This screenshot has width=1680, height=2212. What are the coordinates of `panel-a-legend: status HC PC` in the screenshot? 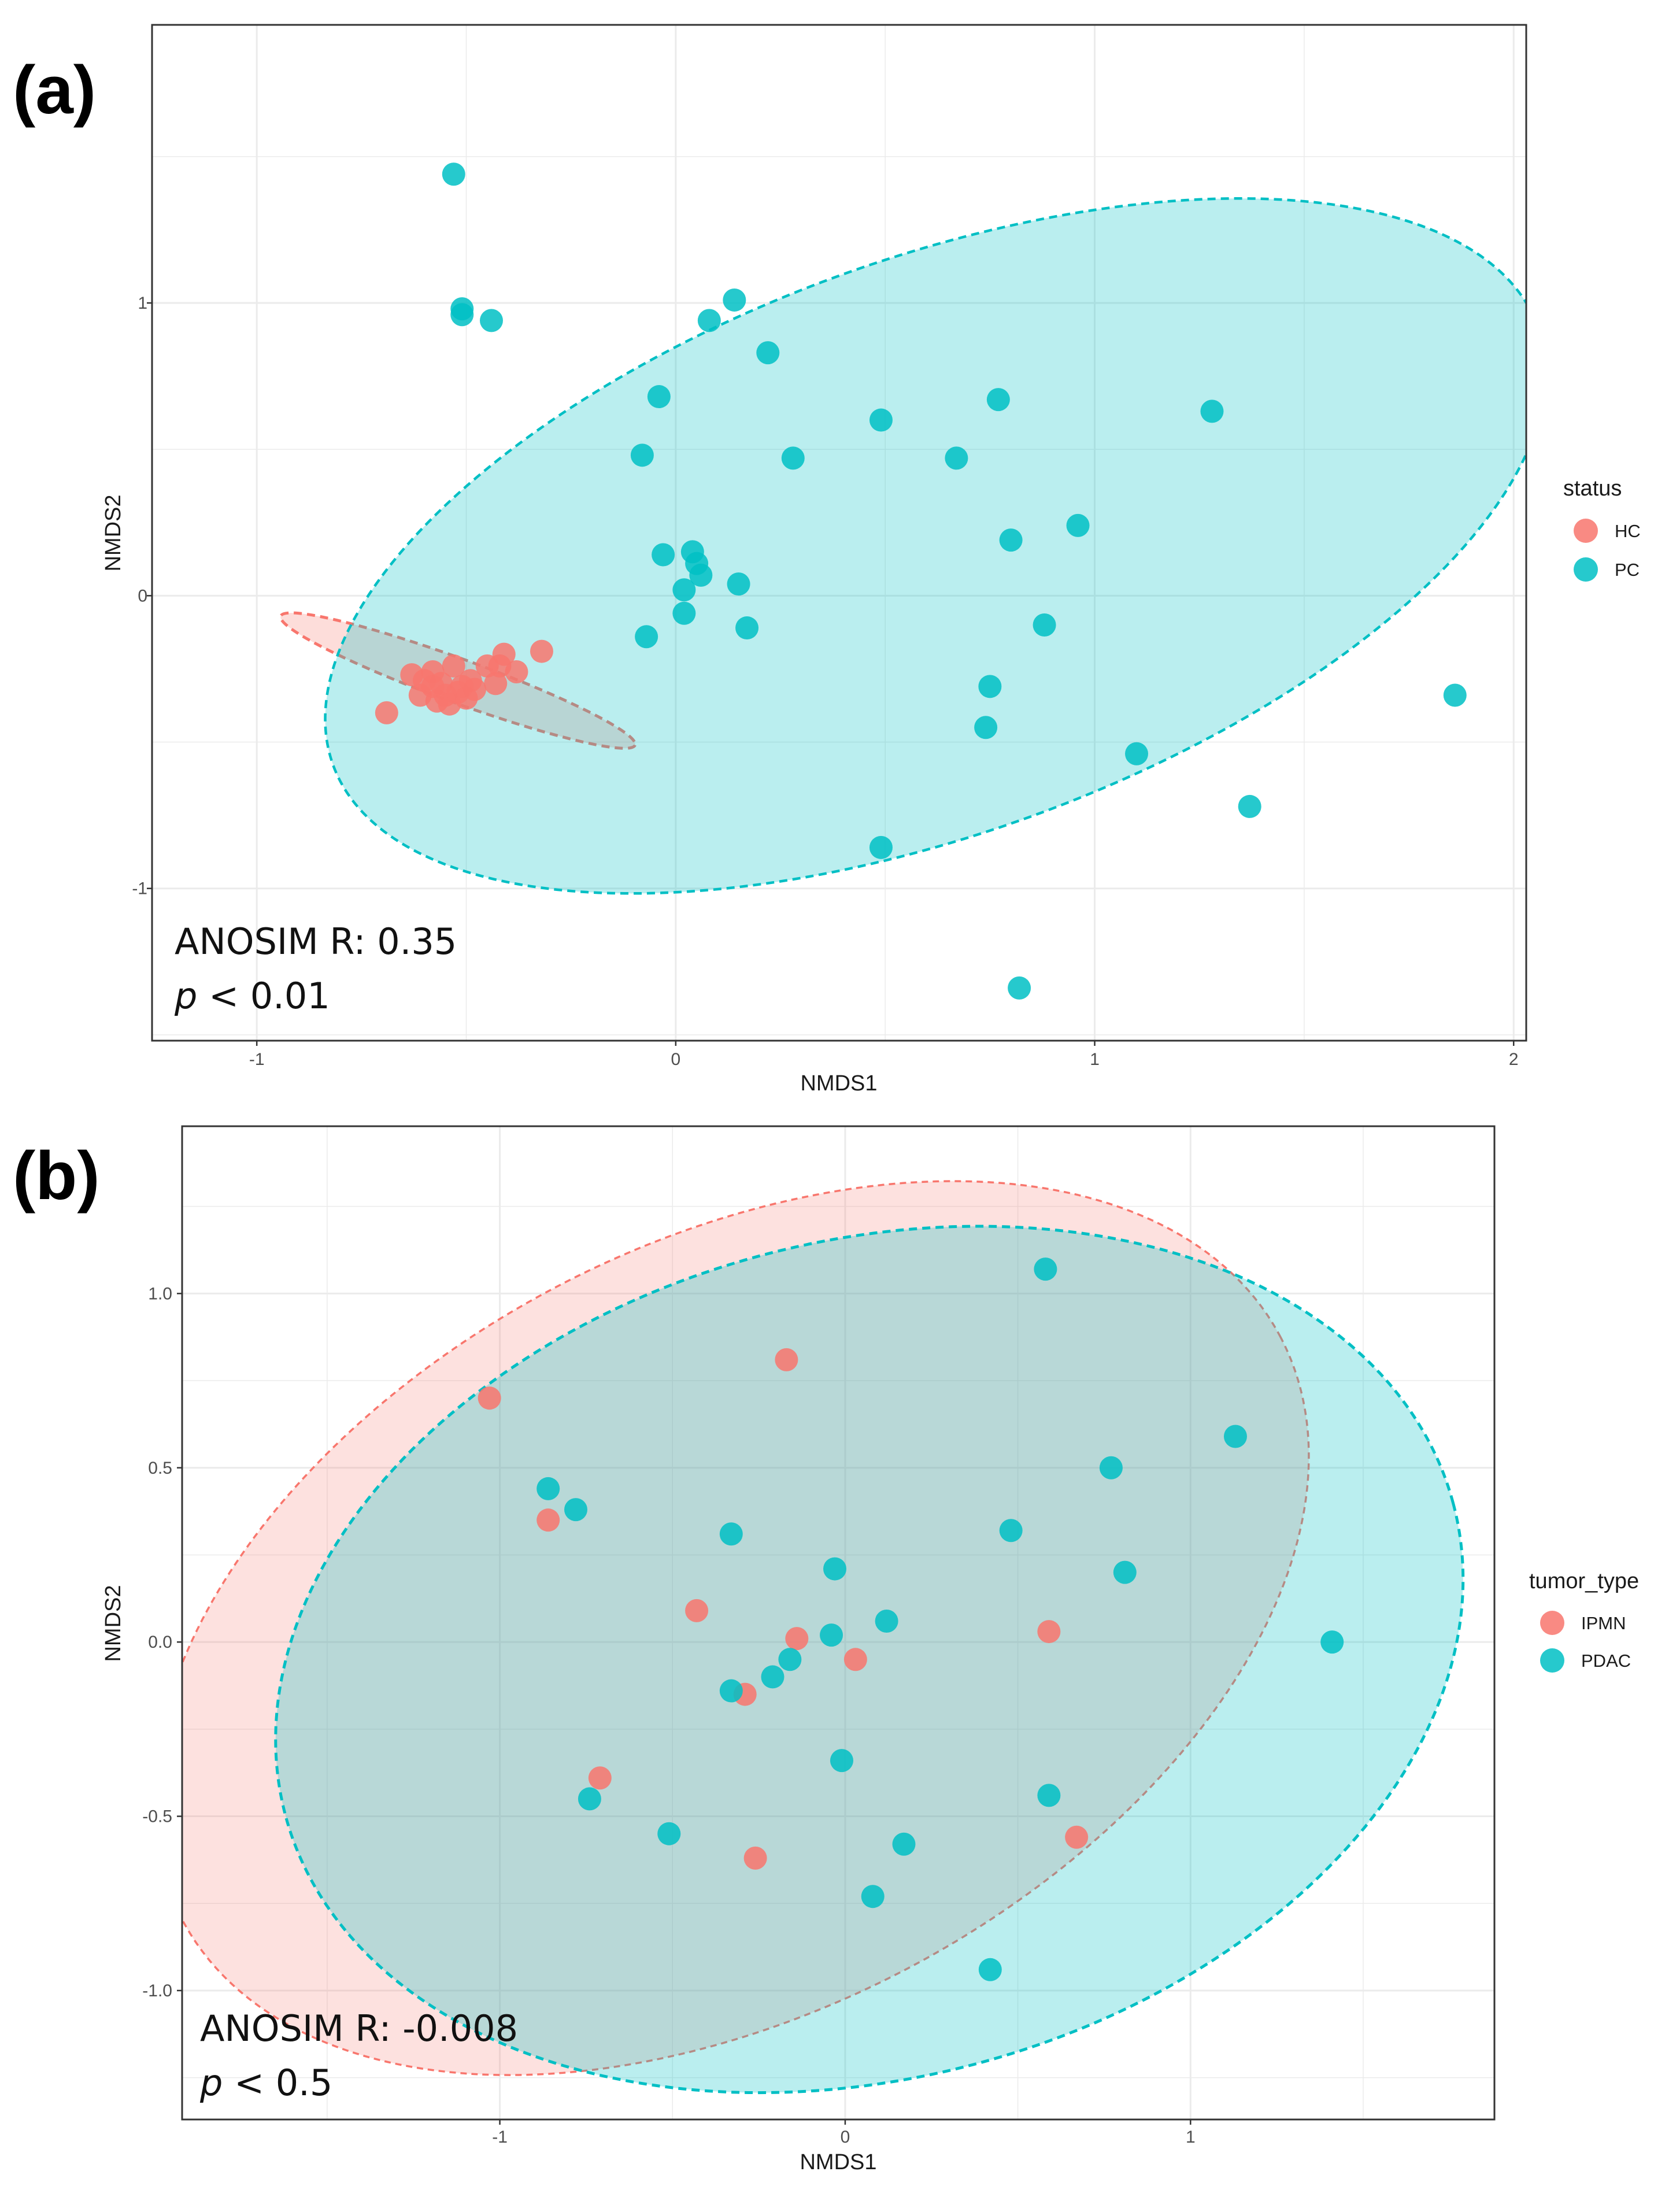 It's located at (1602, 529).